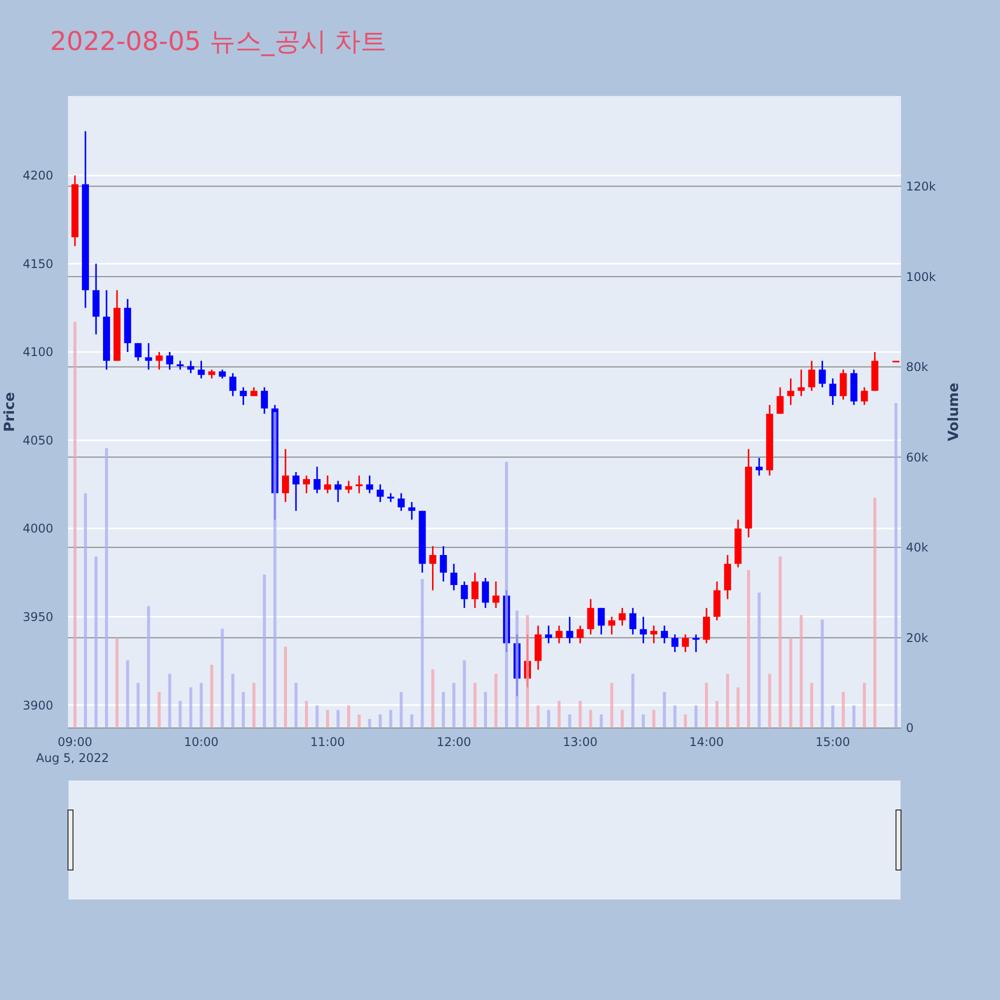 This screenshot has height=1000, width=1000. Describe the element at coordinates (917, 547) in the screenshot. I see `y2-tick-label: 40k` at that location.